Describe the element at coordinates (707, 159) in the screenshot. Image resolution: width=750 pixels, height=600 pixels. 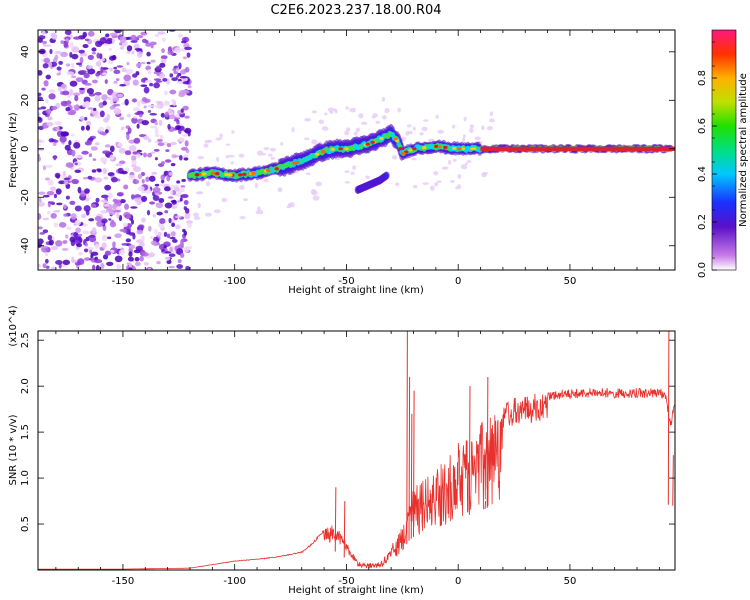
I see `colorbar-ticks: 0.0 0.2 0.4 0.6 0.8` at that location.